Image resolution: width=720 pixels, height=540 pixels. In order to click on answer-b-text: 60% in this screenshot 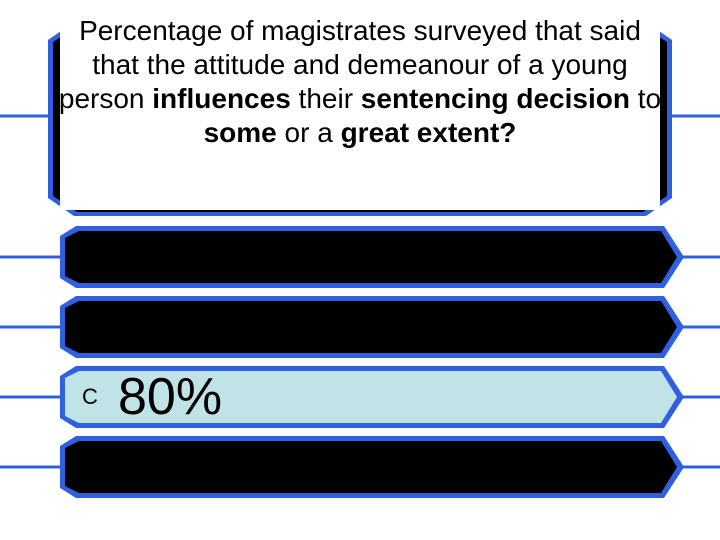, I will do `click(170, 327)`.